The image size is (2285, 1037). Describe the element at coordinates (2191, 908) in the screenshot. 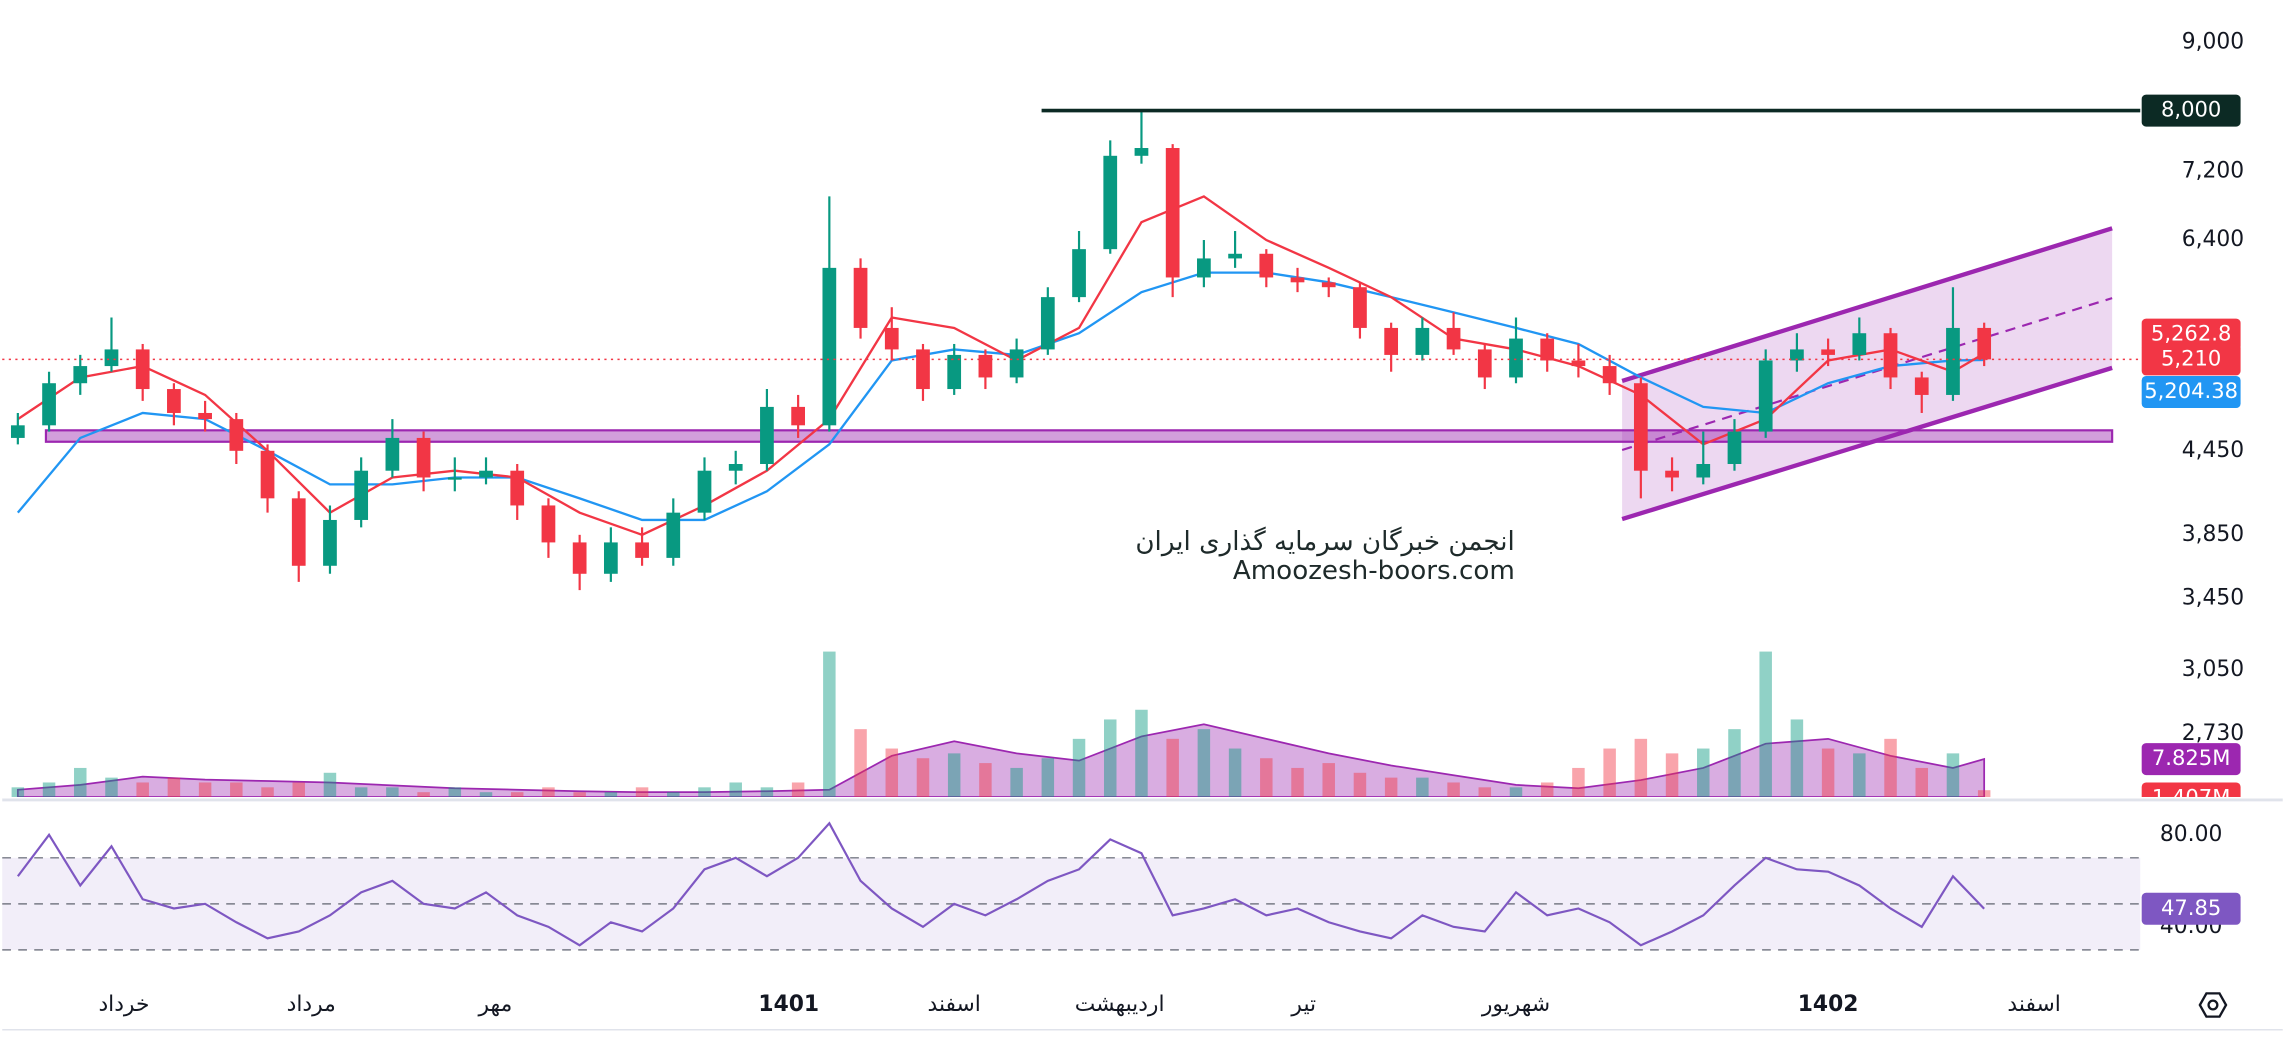

I see `rsi-label-box` at that location.